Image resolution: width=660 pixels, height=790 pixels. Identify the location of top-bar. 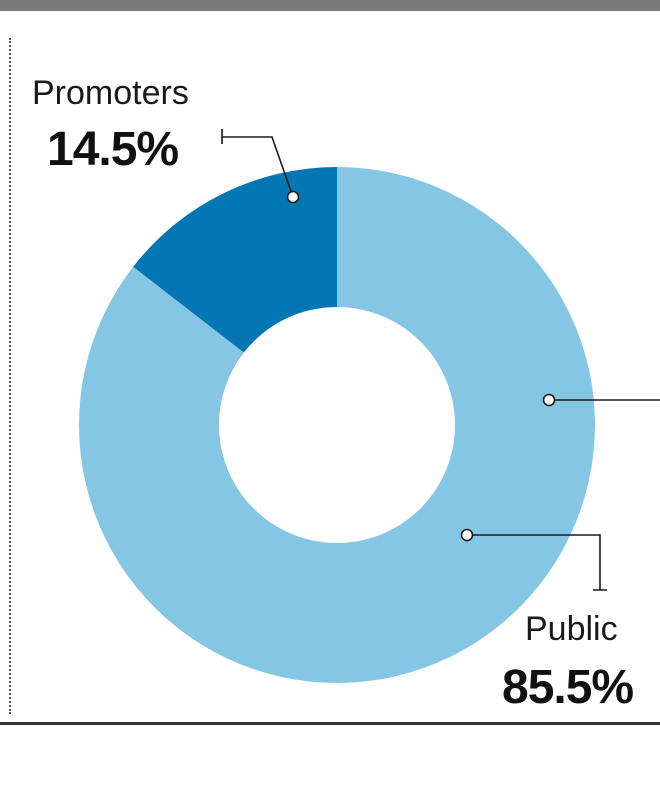
(330, 5).